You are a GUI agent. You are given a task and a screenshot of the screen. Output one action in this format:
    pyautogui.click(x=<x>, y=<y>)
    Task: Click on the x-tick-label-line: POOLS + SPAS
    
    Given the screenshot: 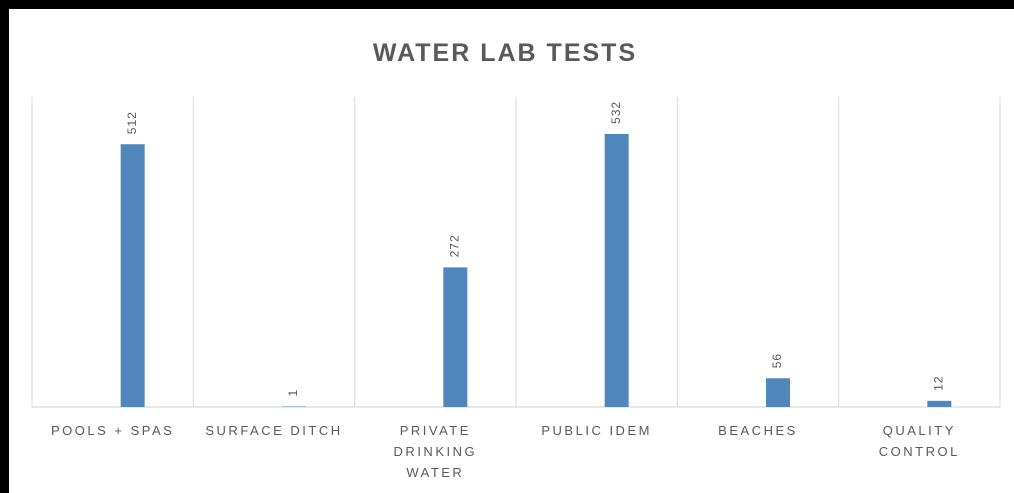 What is the action you would take?
    pyautogui.click(x=112, y=430)
    